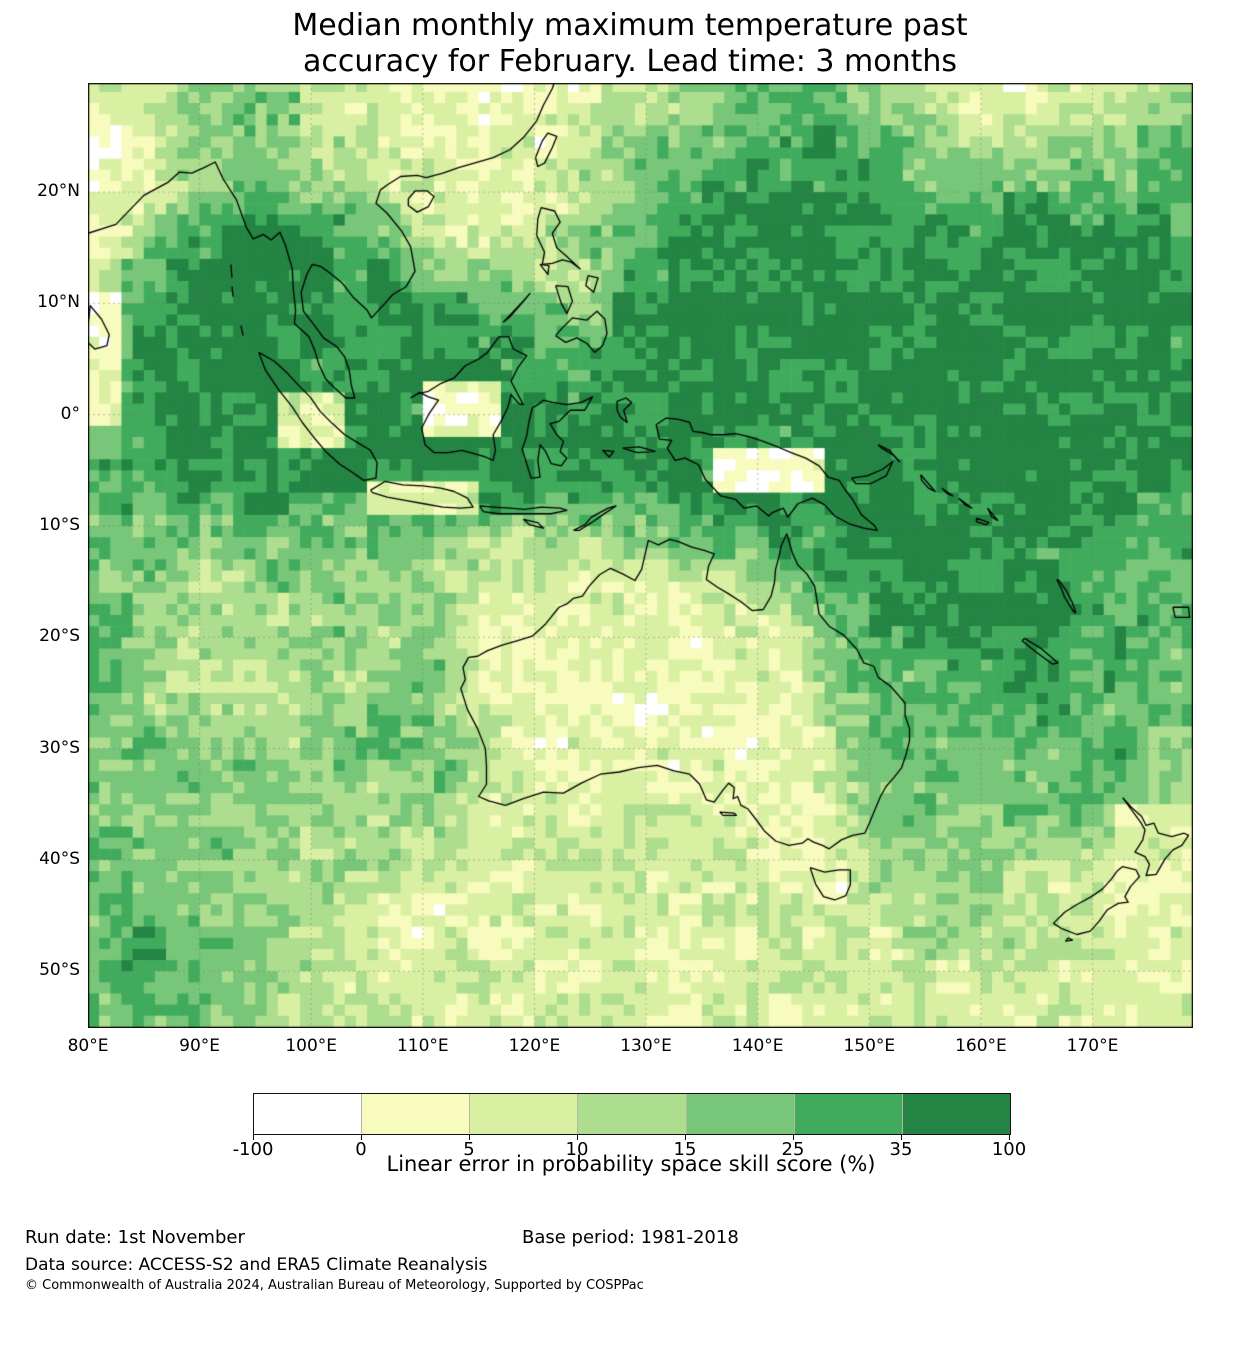 Image resolution: width=1260 pixels, height=1350 pixels. What do you see at coordinates (534, 1046) in the screenshot?
I see `lon-tick-label: 120°E` at bounding box center [534, 1046].